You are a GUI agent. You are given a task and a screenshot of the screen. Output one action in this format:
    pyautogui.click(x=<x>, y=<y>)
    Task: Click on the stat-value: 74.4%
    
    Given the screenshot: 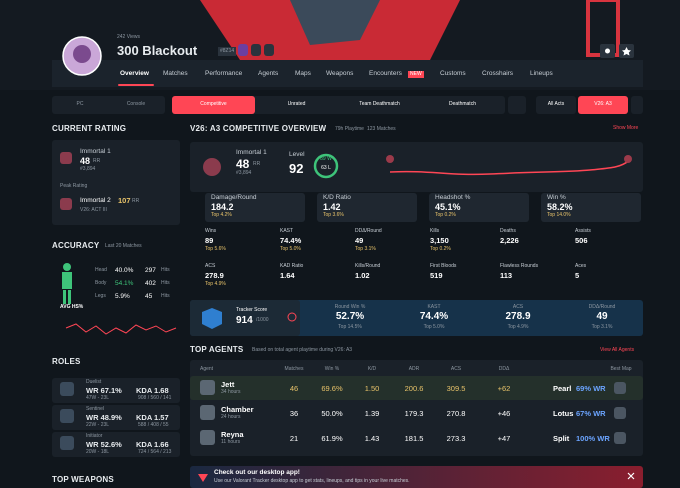 What is the action you would take?
    pyautogui.click(x=291, y=240)
    